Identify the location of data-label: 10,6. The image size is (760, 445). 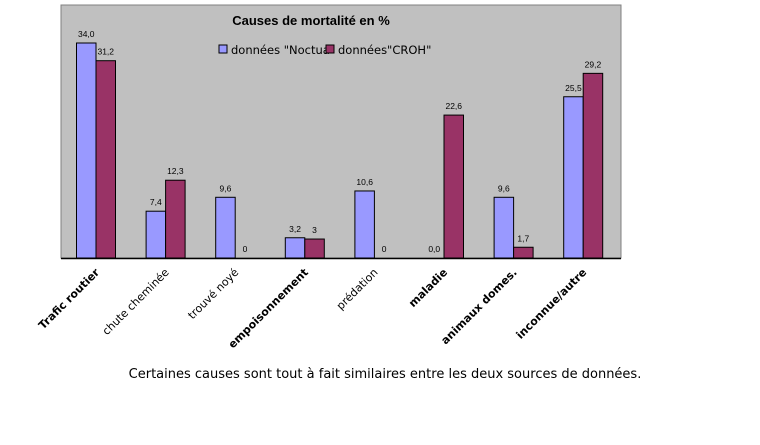
(364, 182).